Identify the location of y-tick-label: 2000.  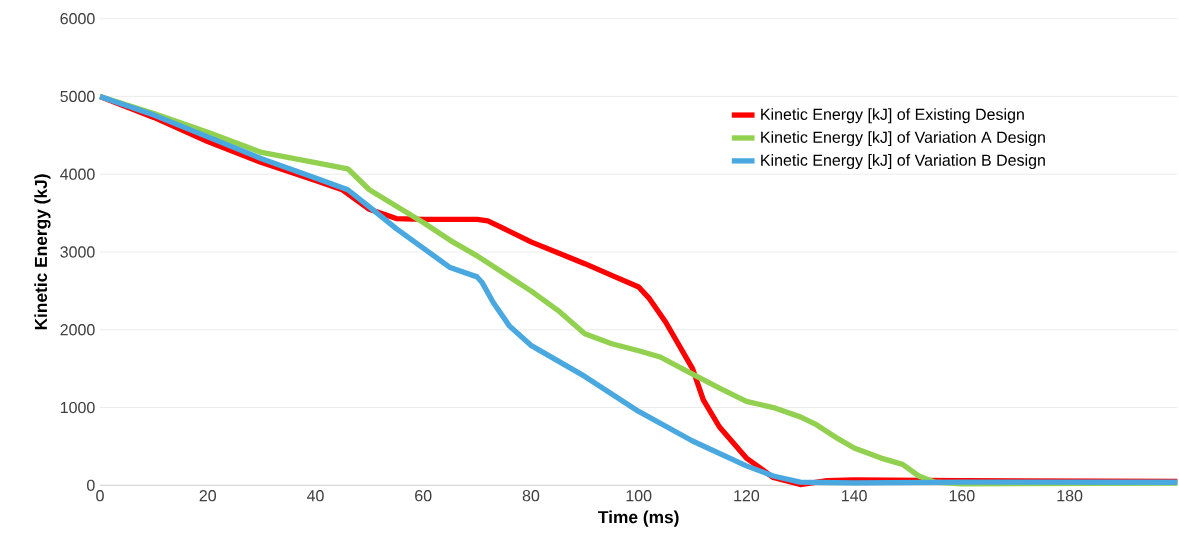
(77, 330).